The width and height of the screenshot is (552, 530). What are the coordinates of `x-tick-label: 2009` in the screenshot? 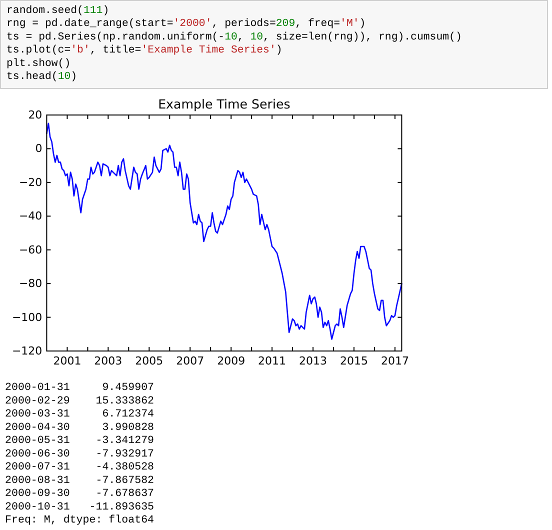 It's located at (231, 361).